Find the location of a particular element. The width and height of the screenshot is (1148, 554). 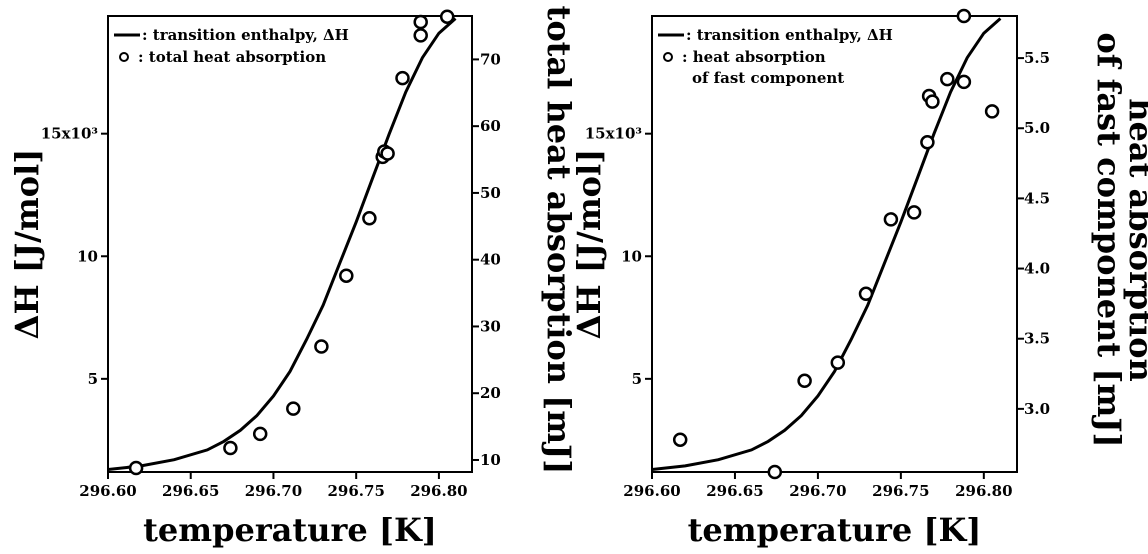

legend-marker-label: : heat absorption is located at coordinates (754, 57).